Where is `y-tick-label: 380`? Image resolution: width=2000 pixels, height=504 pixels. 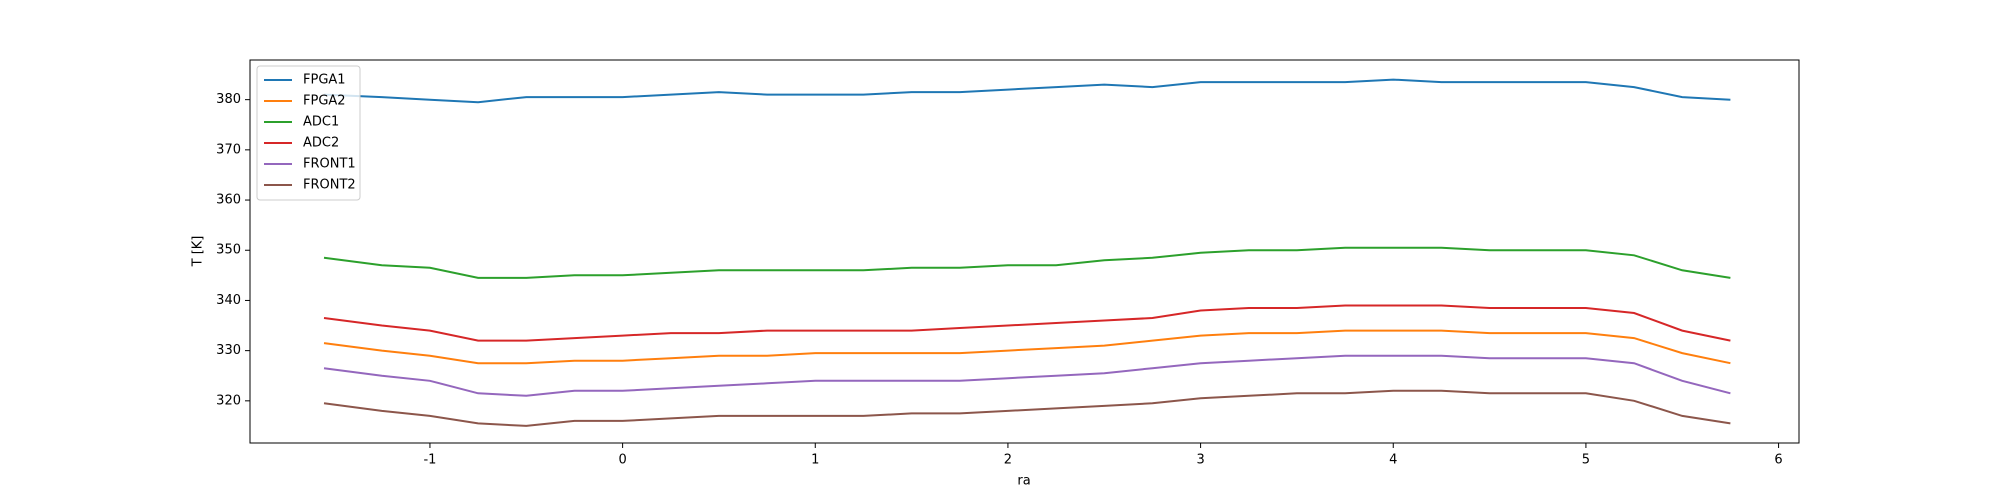 y-tick-label: 380 is located at coordinates (228, 99).